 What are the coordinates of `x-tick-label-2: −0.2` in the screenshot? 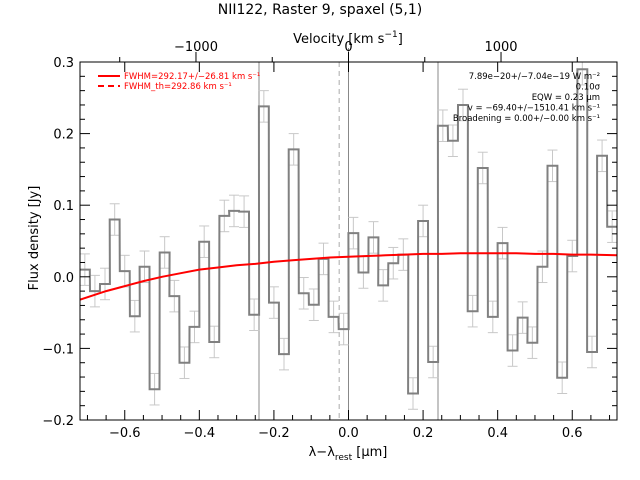 It's located at (274, 433).